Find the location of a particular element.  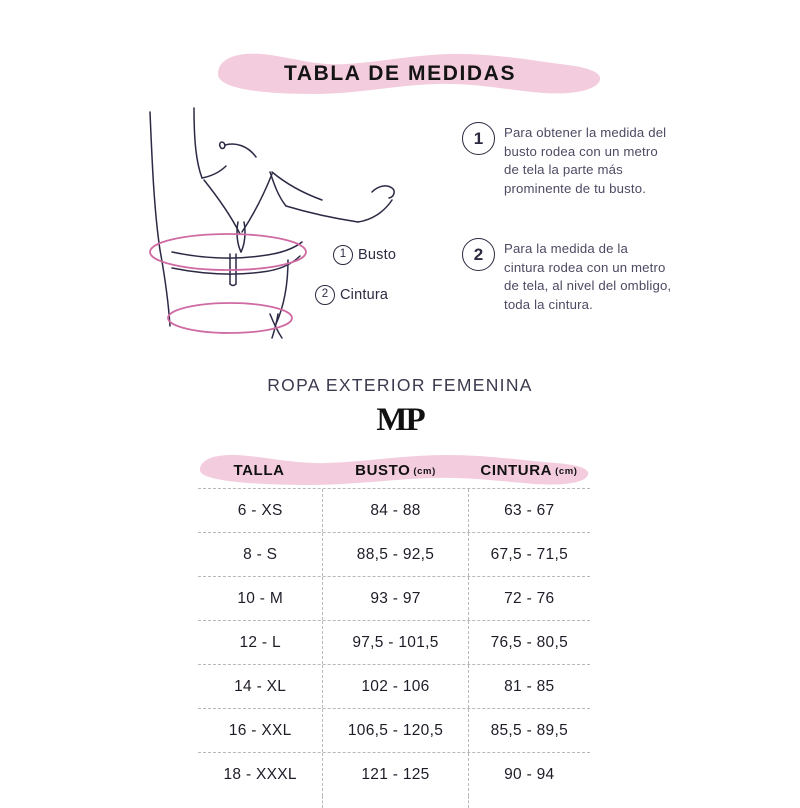

title-banner: TABLA DE MEDIDAS is located at coordinates (400, 74).